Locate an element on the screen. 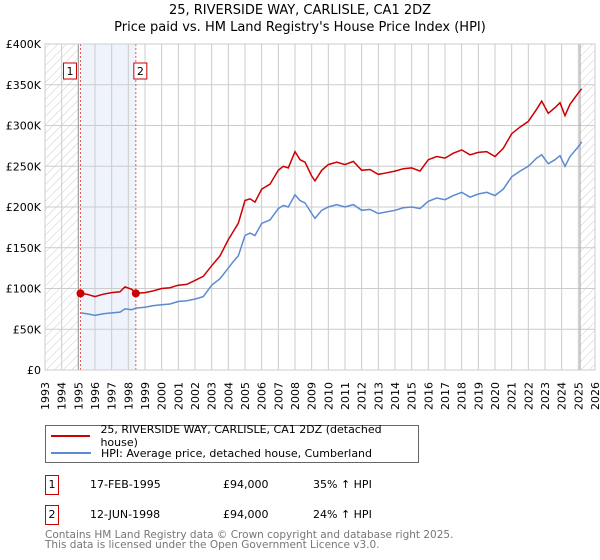  sale-badge-label: 2 is located at coordinates (140, 71).